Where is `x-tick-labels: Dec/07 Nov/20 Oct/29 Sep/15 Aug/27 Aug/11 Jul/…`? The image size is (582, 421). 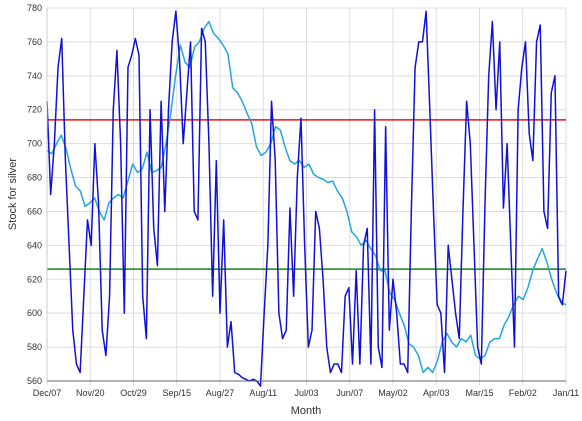
x-tick-labels: Dec/07 Nov/20 Oct/29 Sep/15 Aug/27 Aug/11 Jul/… is located at coordinates (306, 393).